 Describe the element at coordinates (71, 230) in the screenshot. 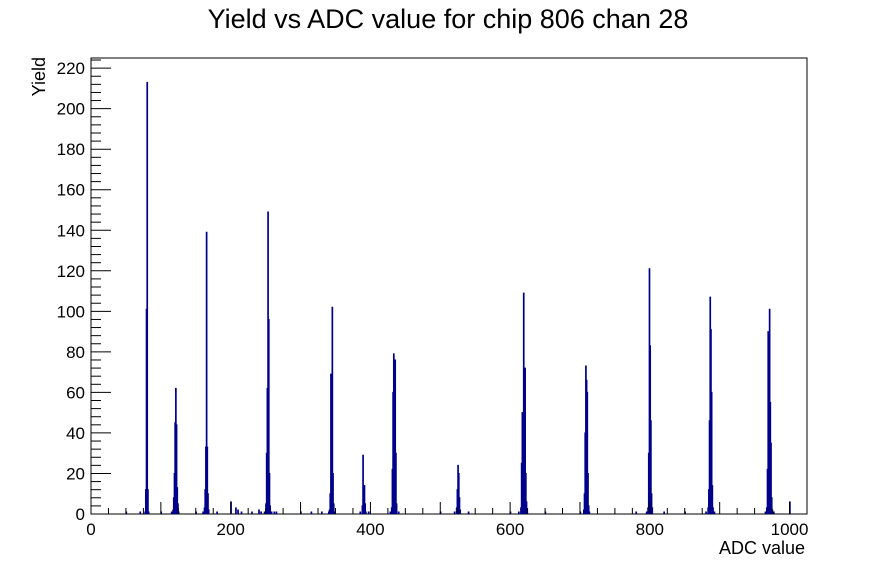

I see `y-tick-label: 140` at that location.